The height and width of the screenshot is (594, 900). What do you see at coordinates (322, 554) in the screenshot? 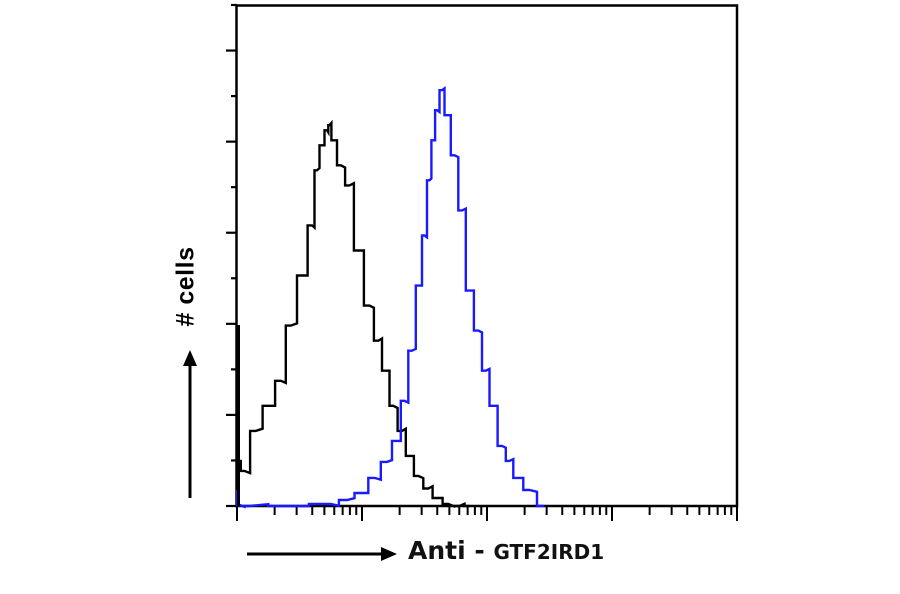
I see `x-axis-arrow` at bounding box center [322, 554].